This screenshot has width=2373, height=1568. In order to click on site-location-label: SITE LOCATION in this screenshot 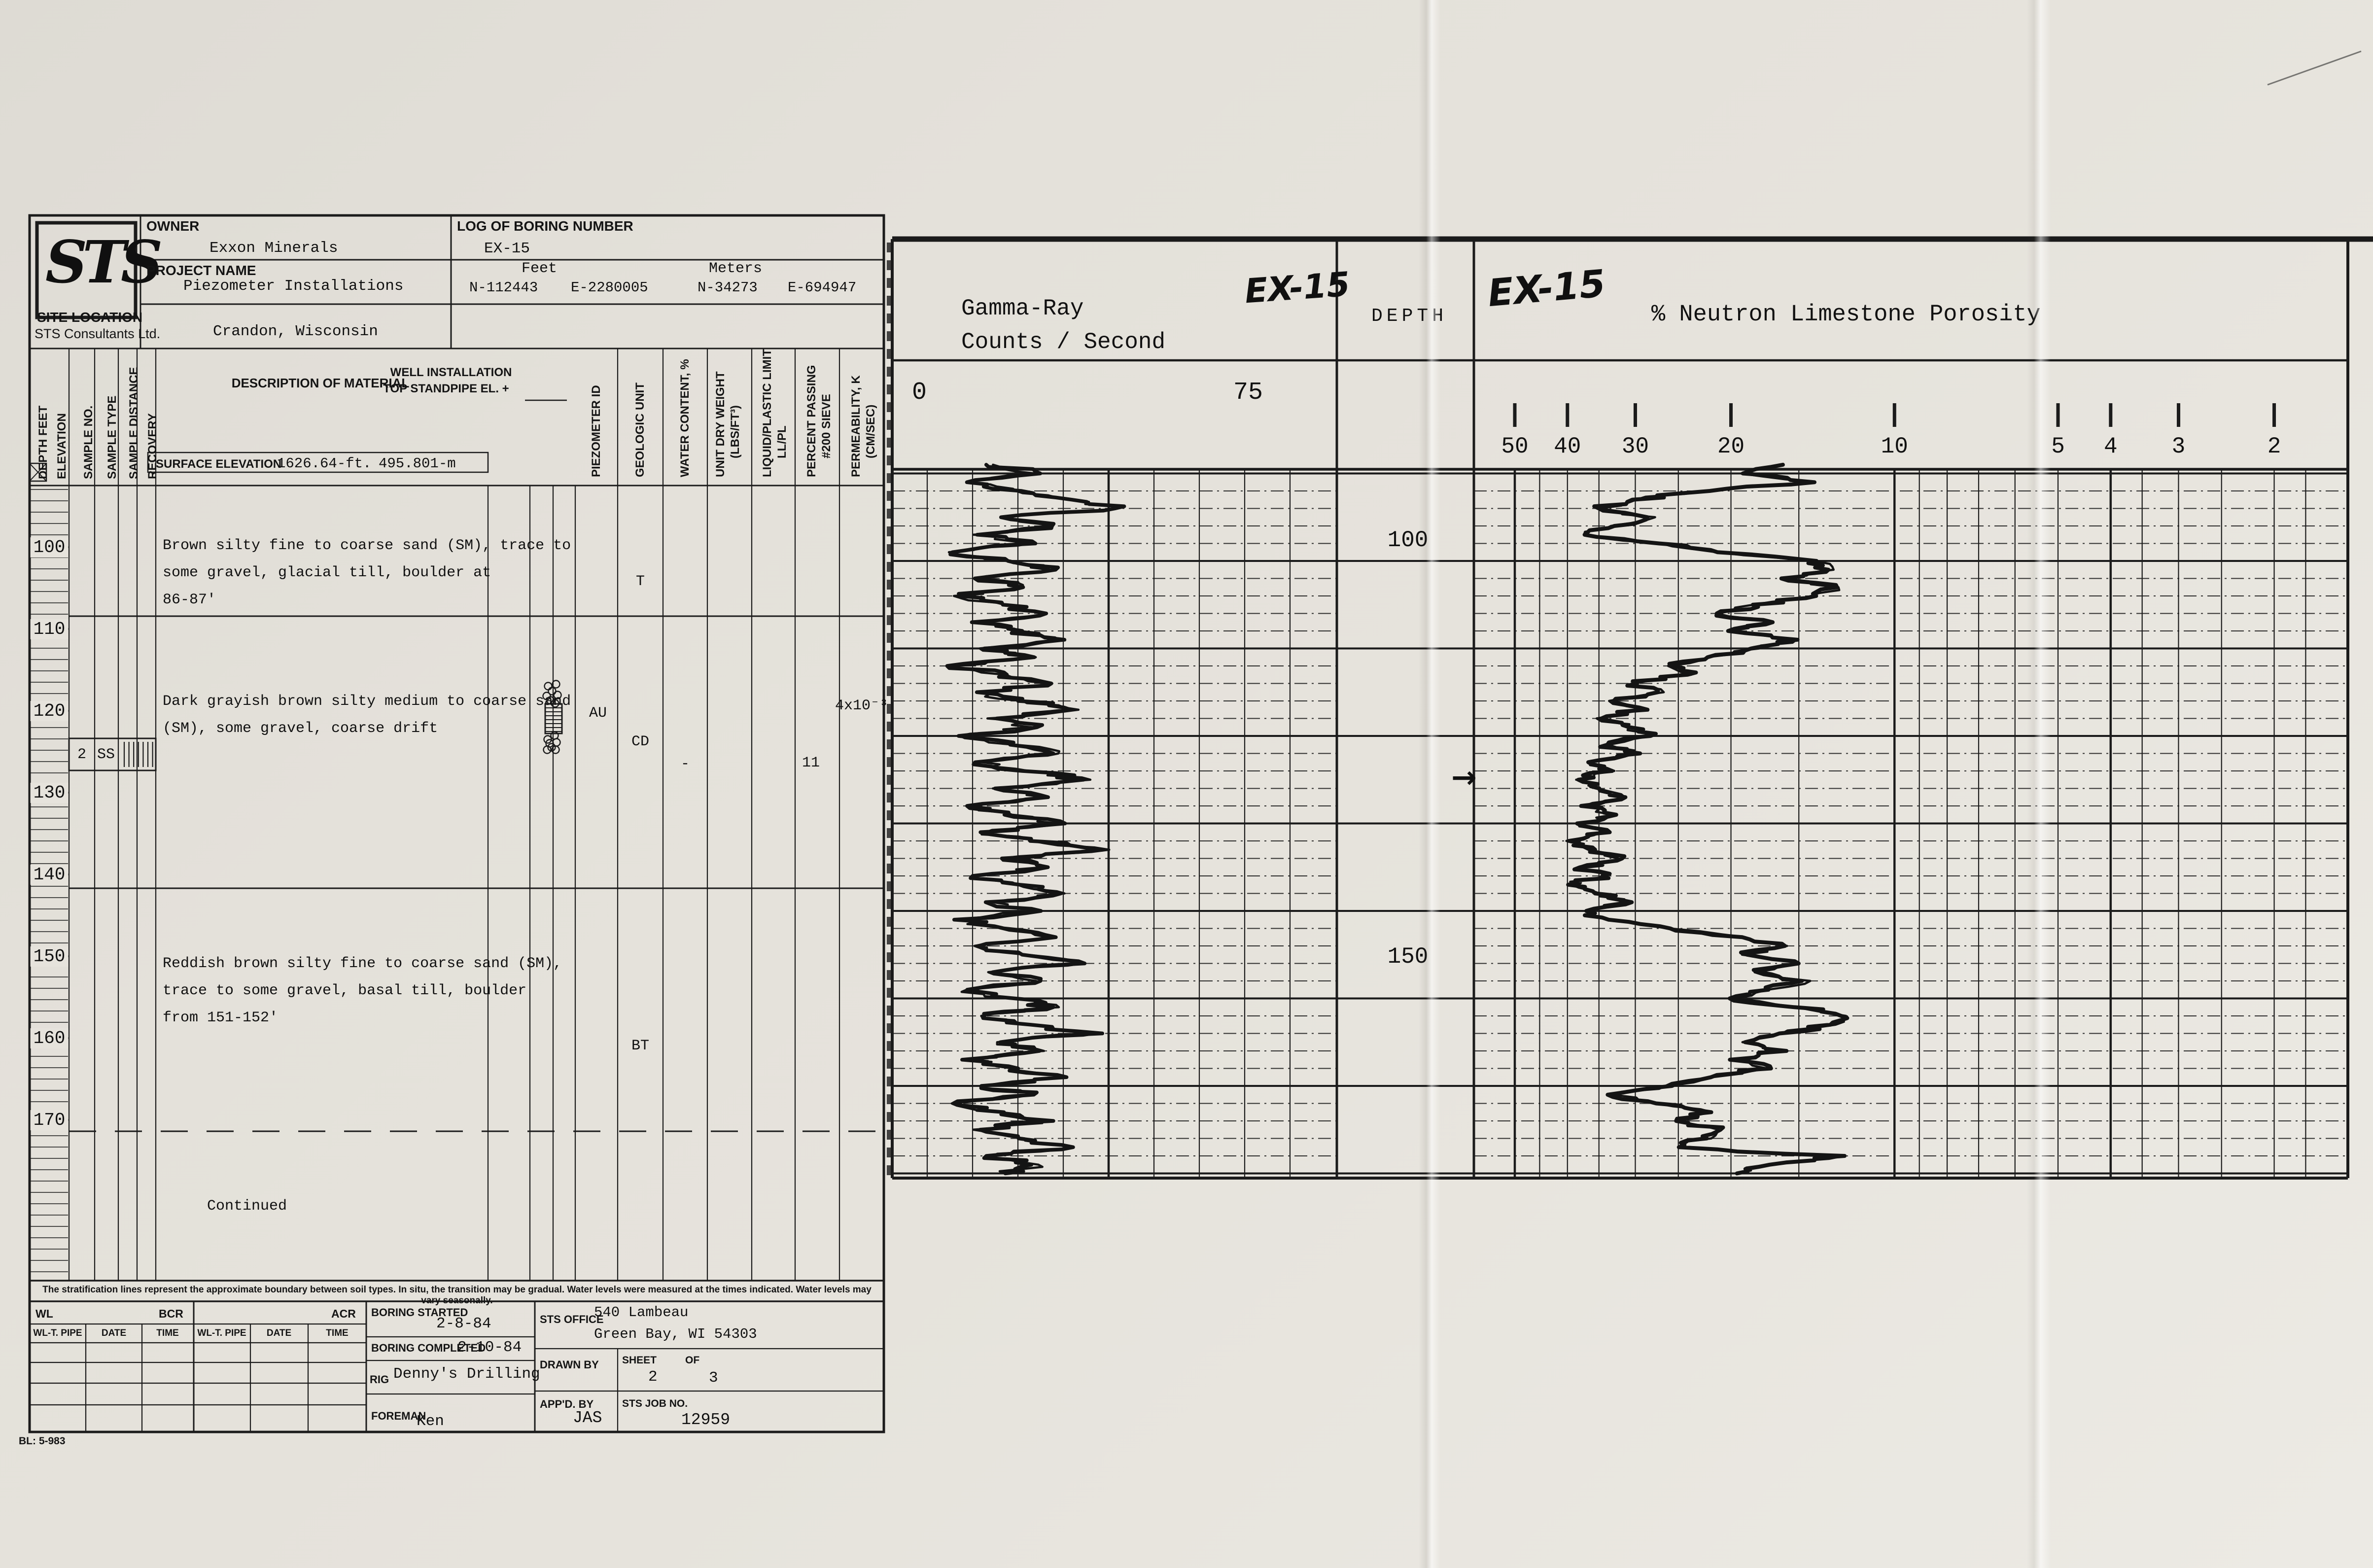, I will do `click(90, 317)`.